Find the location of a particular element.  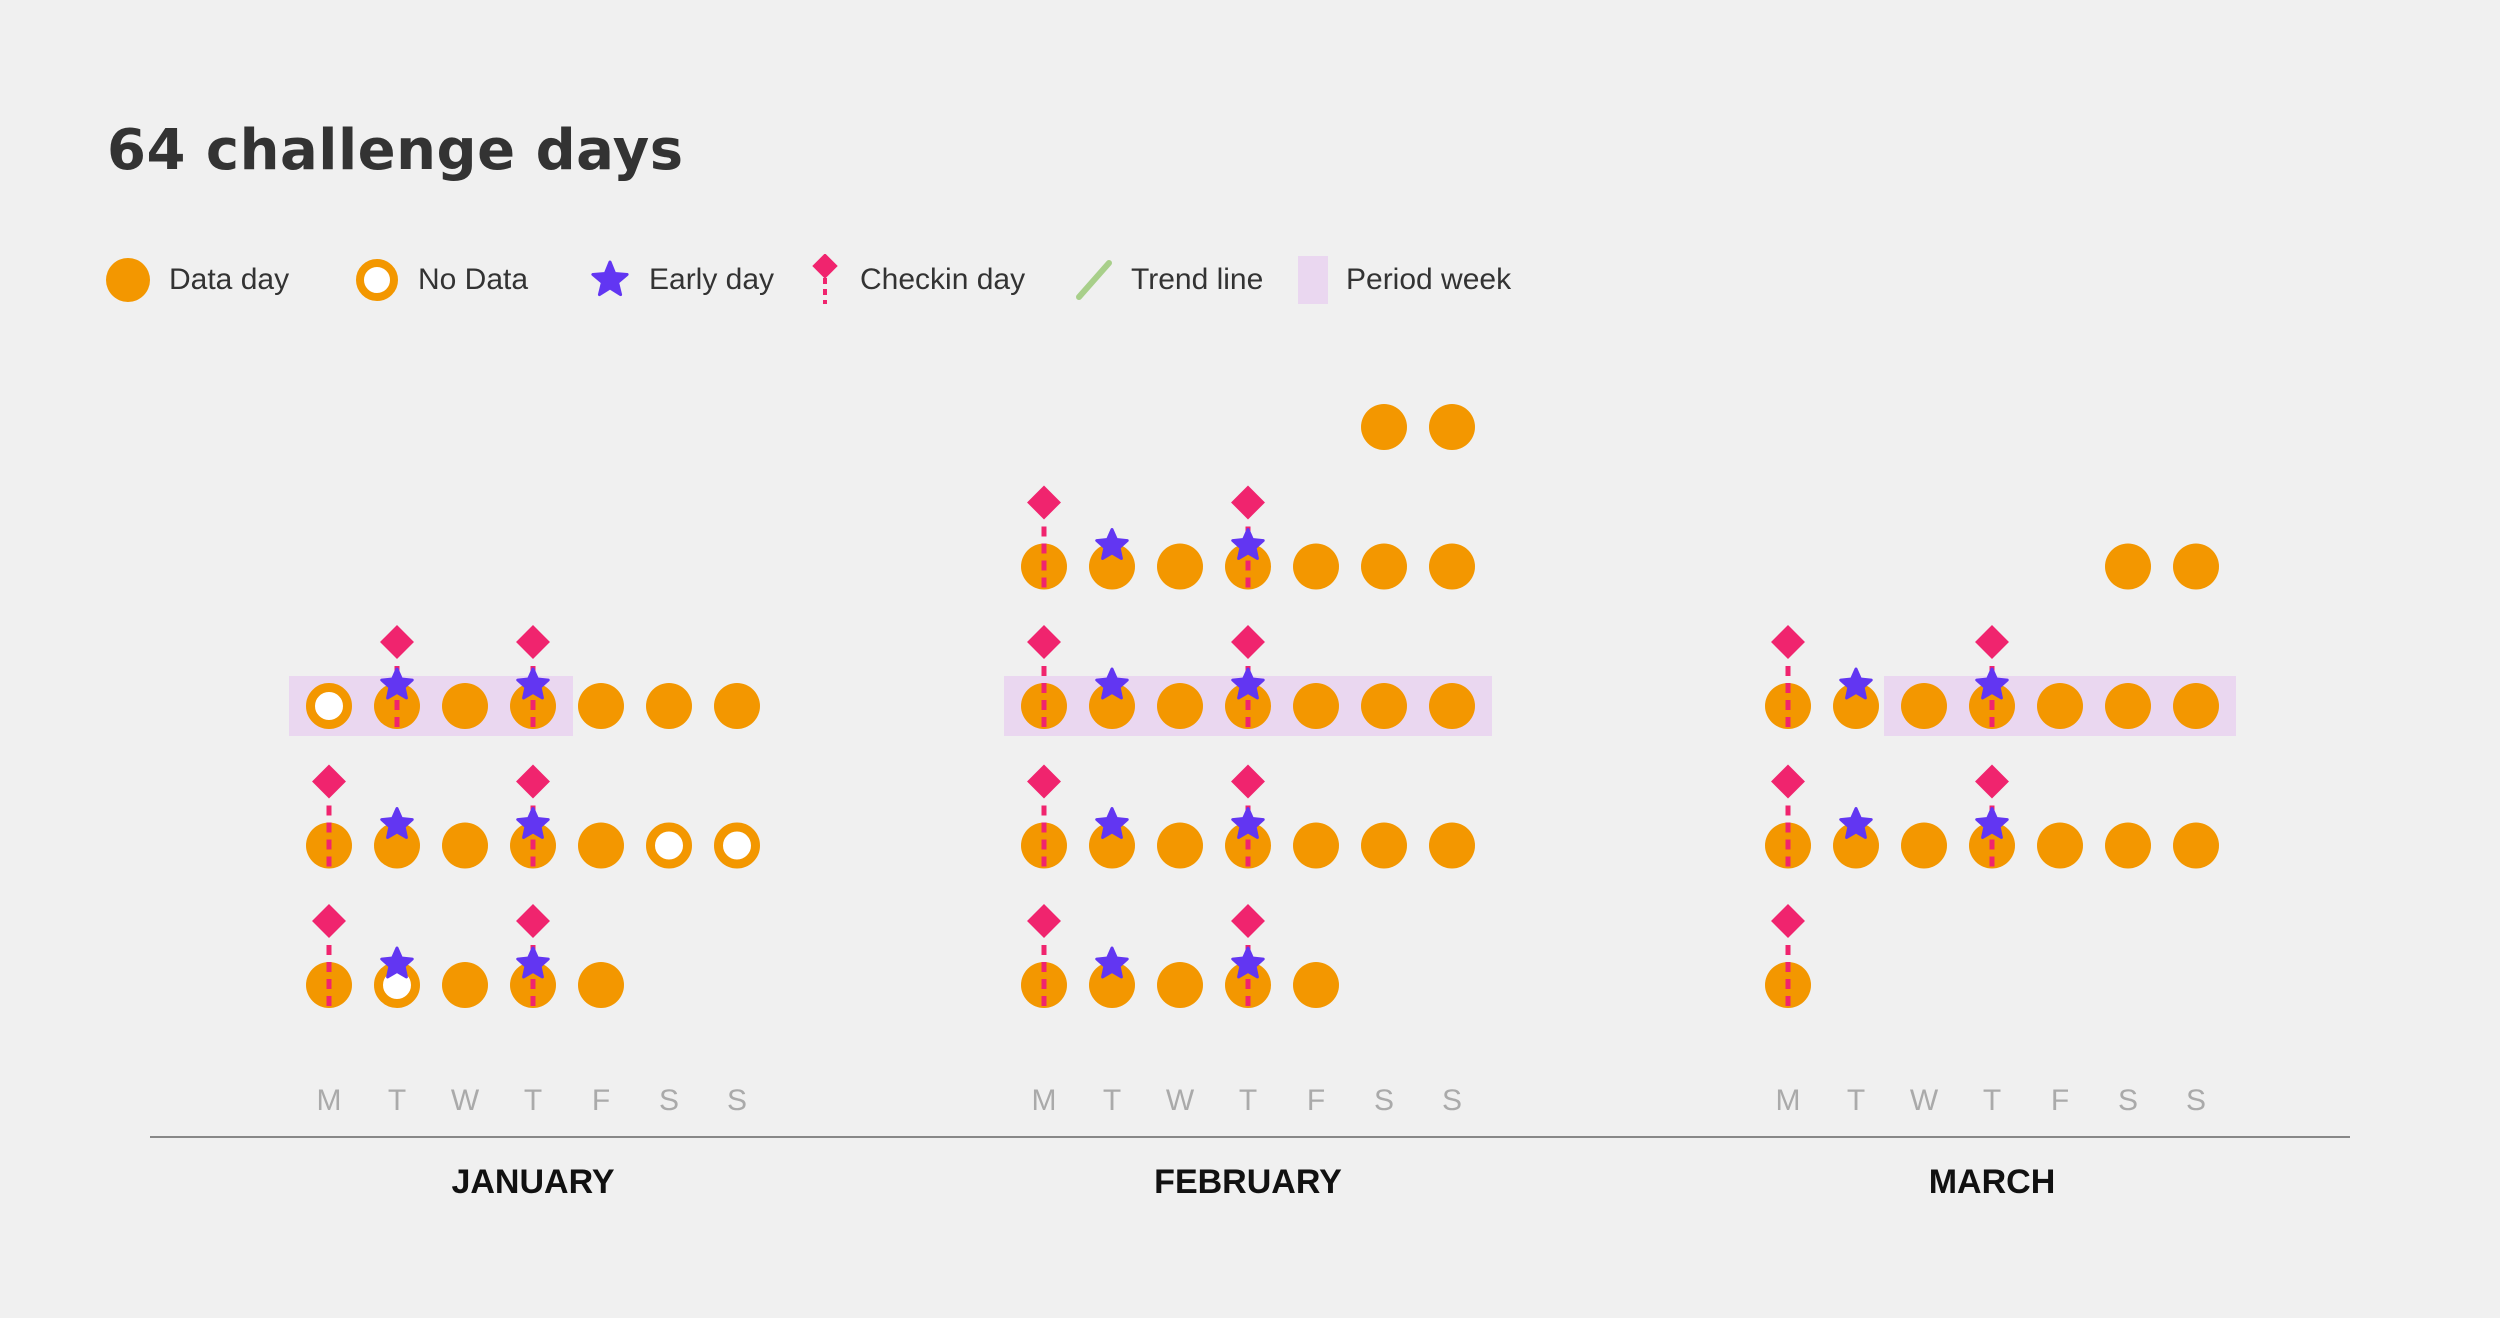

no-data-icon is located at coordinates (377, 280).